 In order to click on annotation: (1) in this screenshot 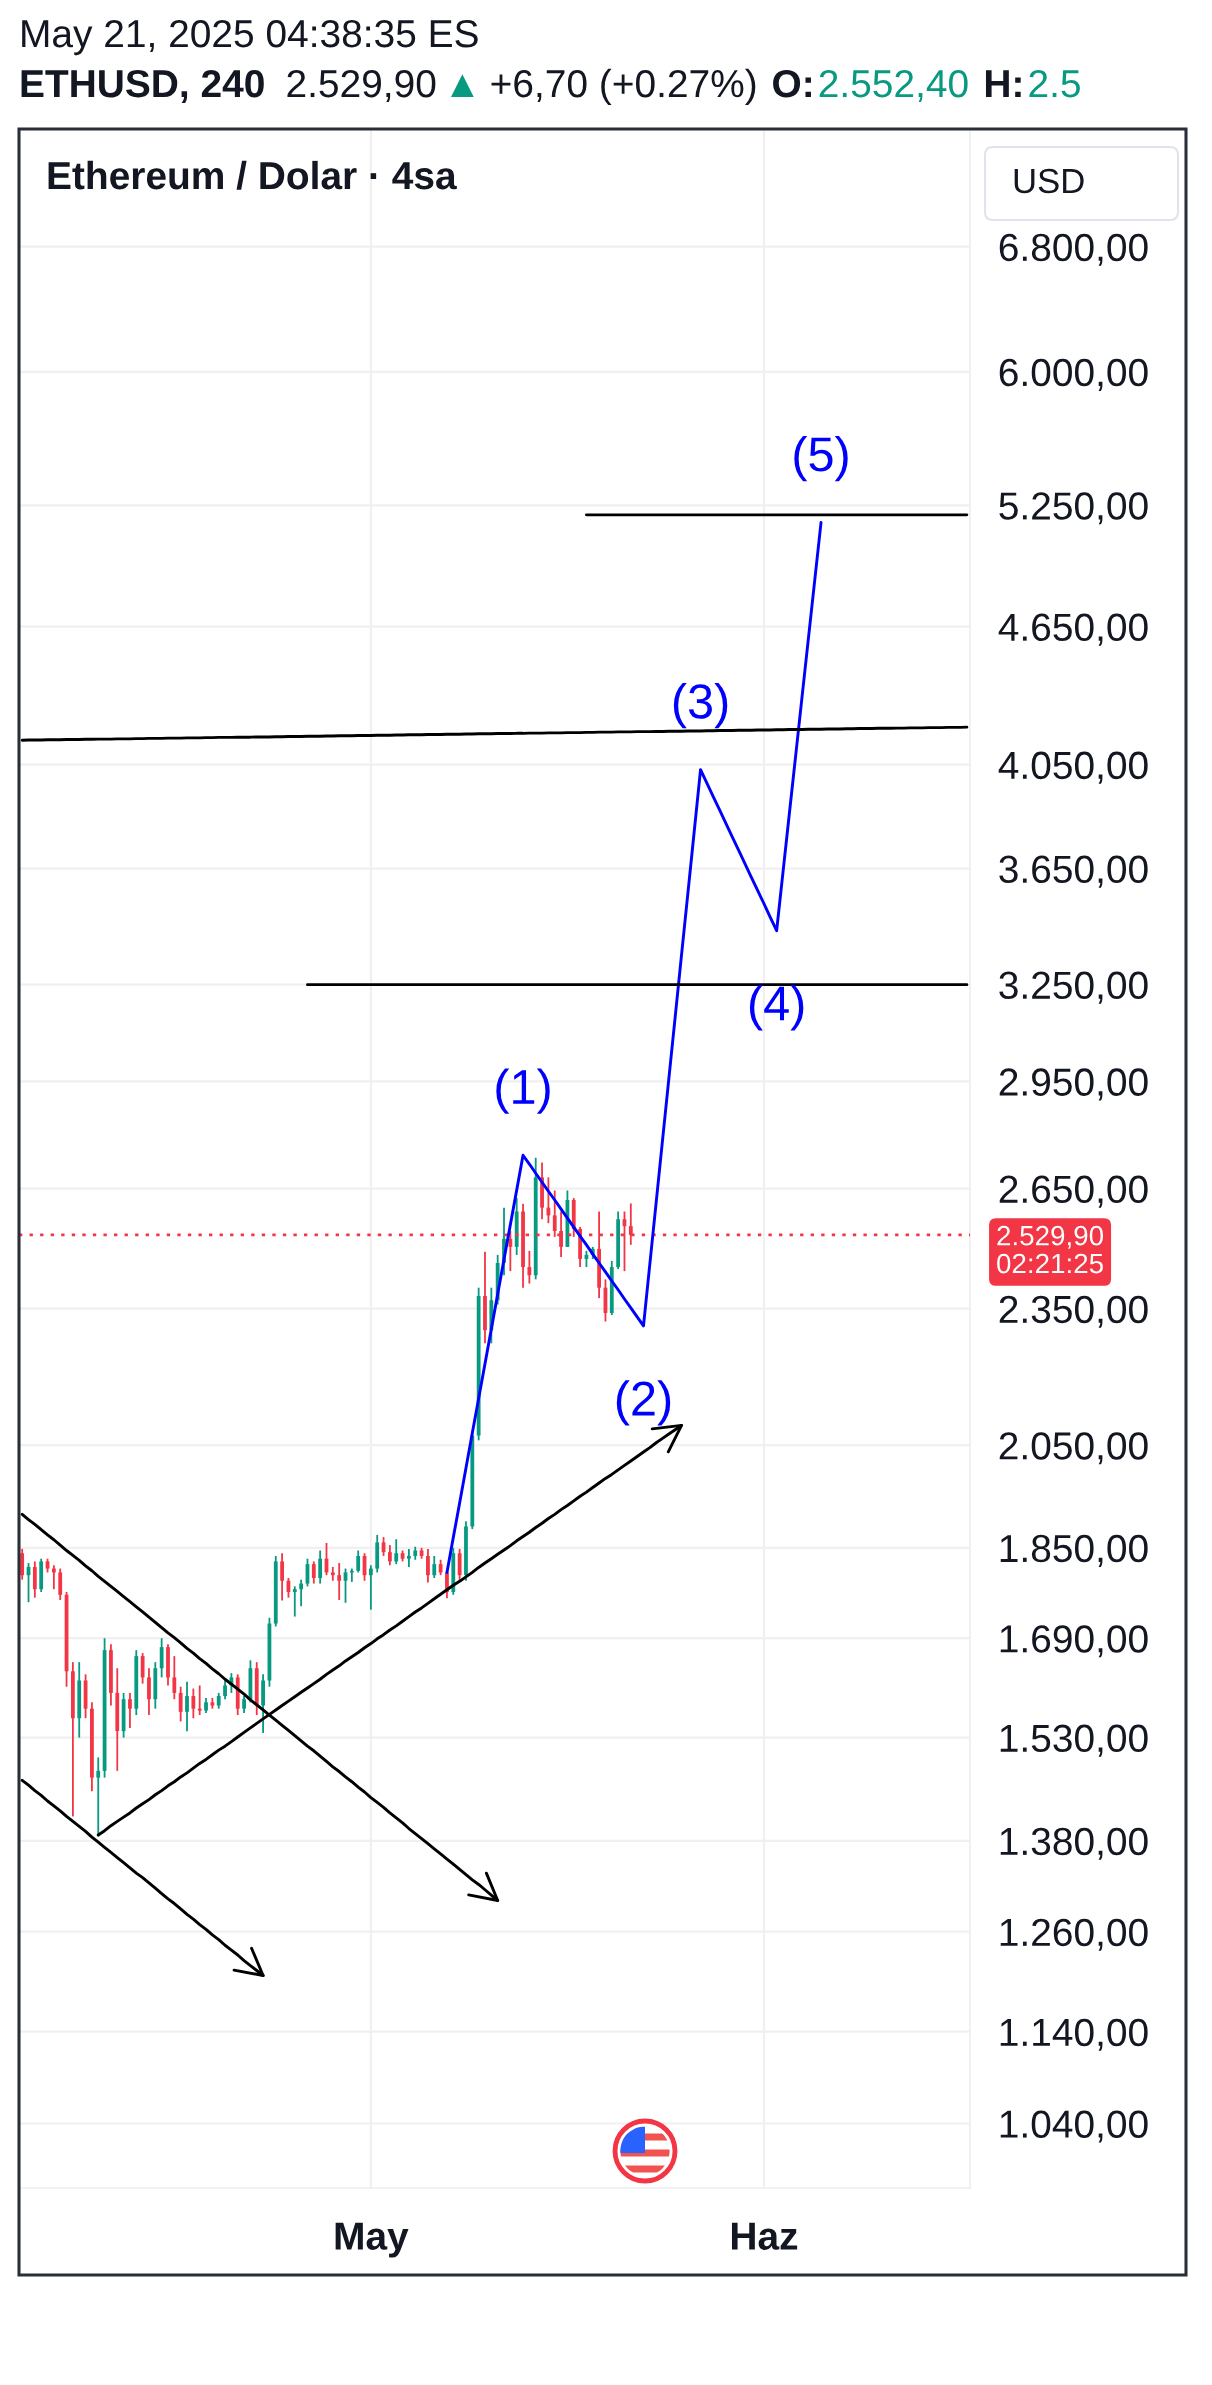, I will do `click(523, 1091)`.